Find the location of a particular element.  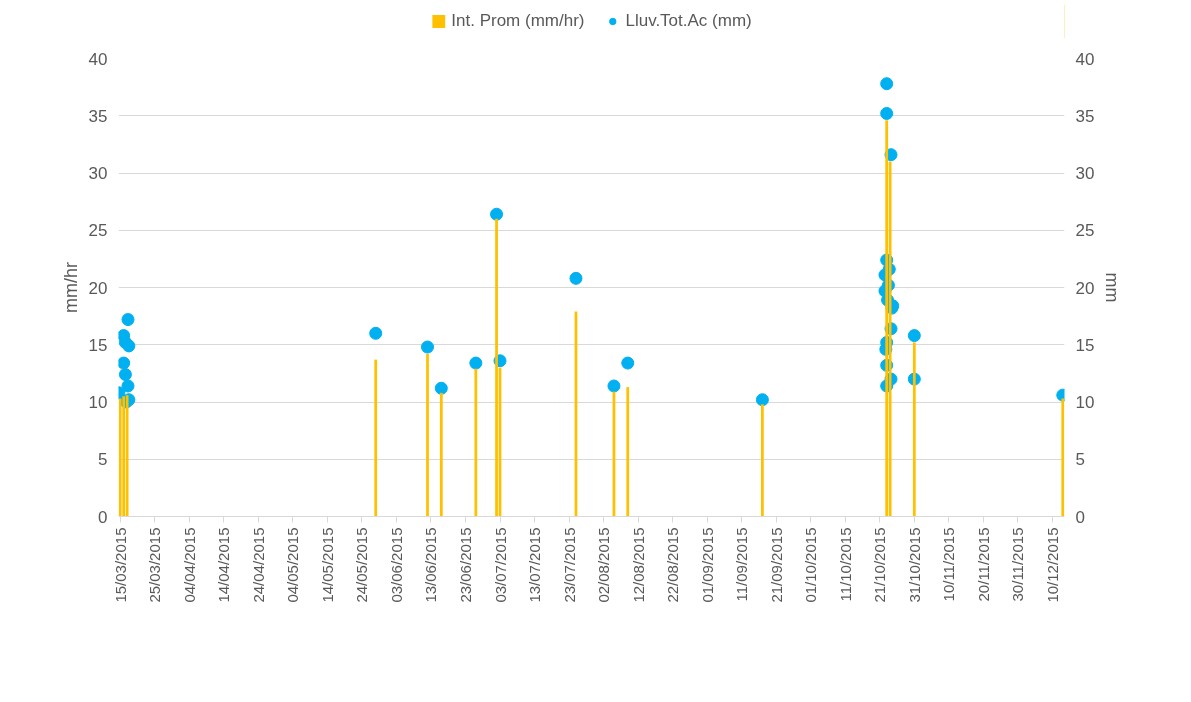

y-tick-label: 35 is located at coordinates (98, 116).